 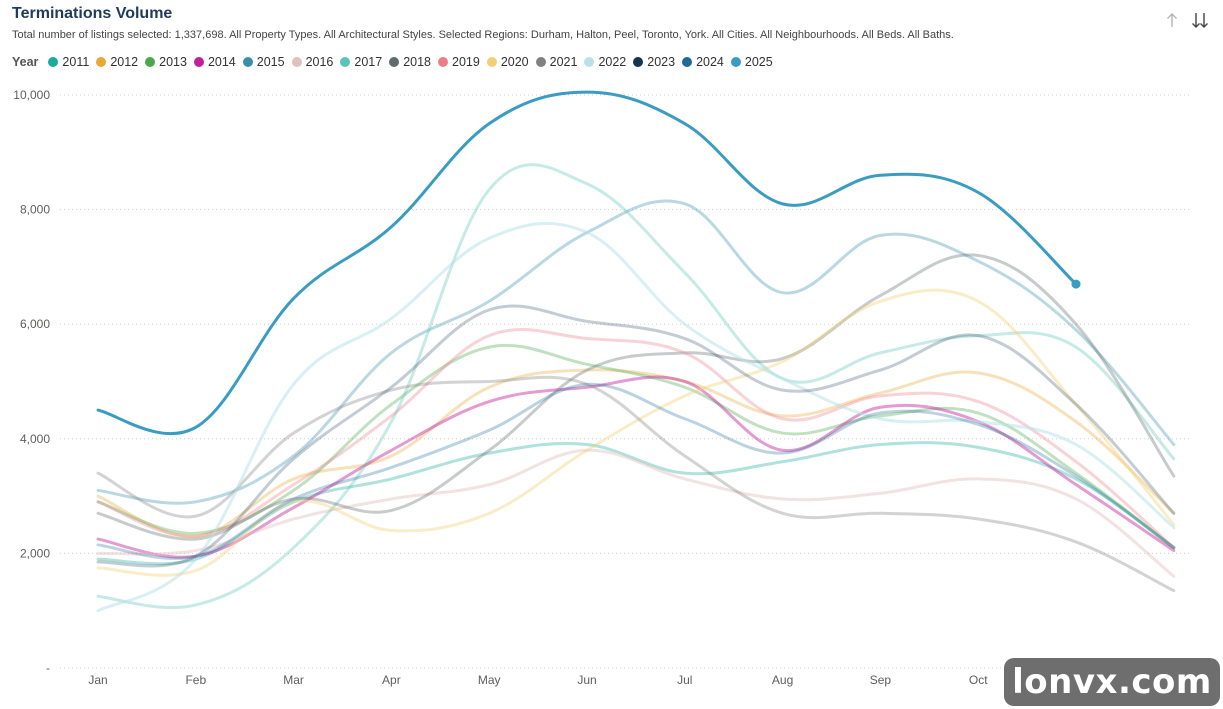 I want to click on x-tick-label: Oct, so click(x=978, y=680).